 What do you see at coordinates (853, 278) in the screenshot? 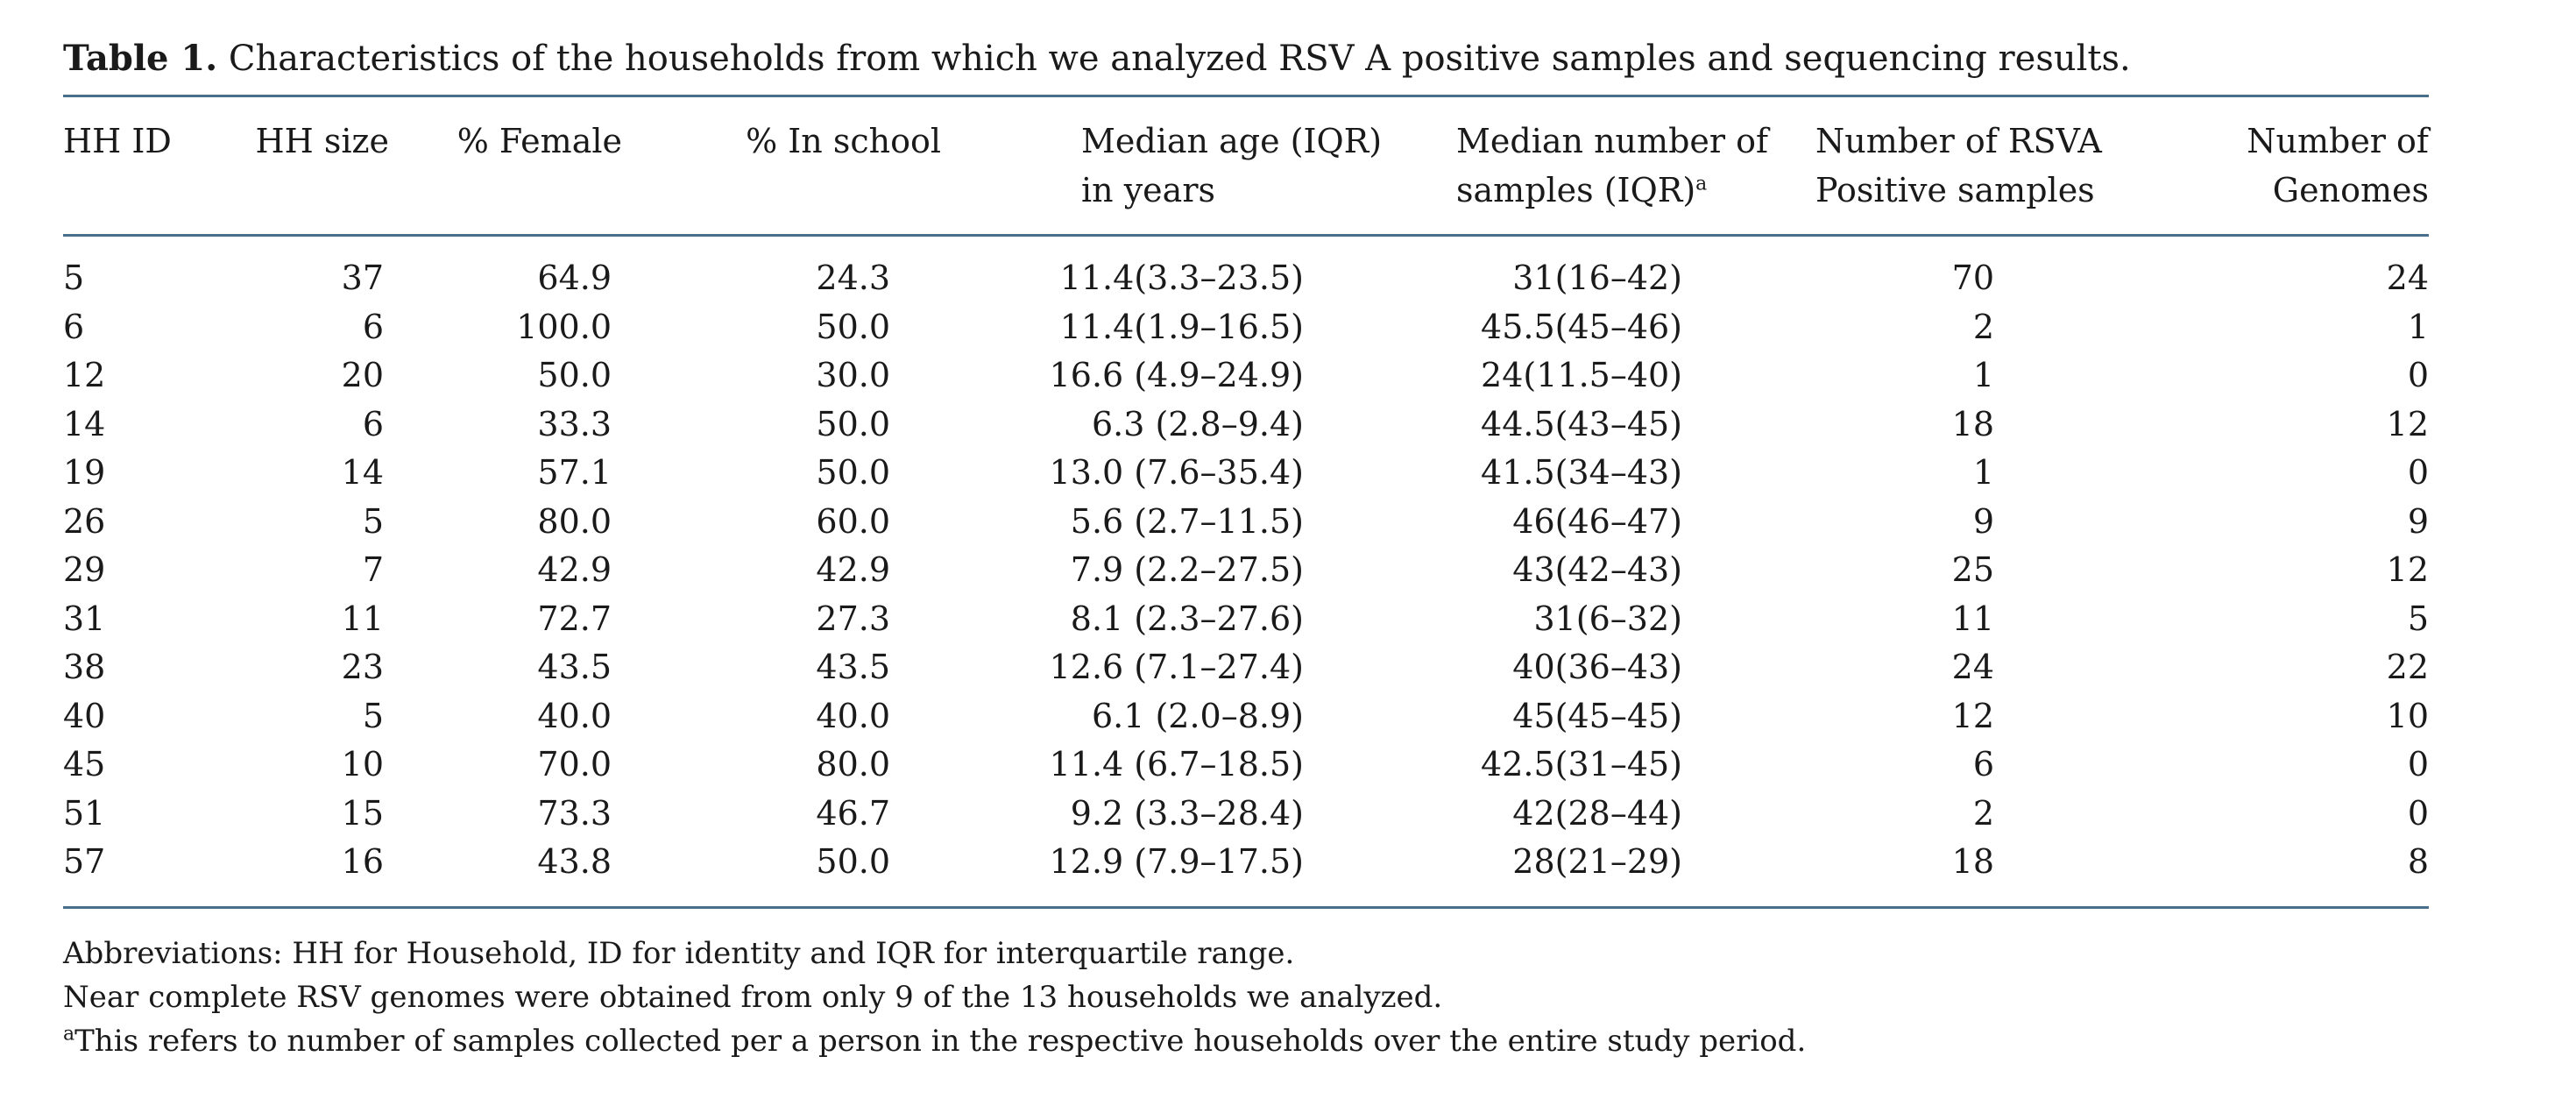
I see `cell-in-school: 24.3` at bounding box center [853, 278].